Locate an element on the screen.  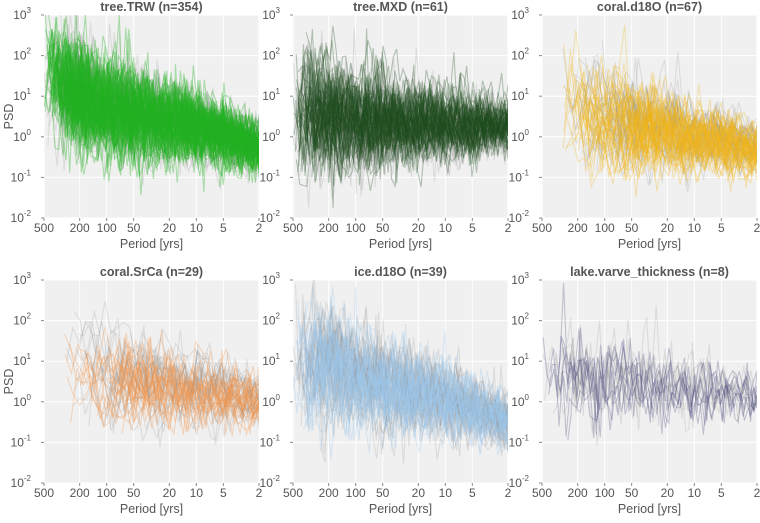
y-tick-label: 10⁰ is located at coordinates (520, 401).